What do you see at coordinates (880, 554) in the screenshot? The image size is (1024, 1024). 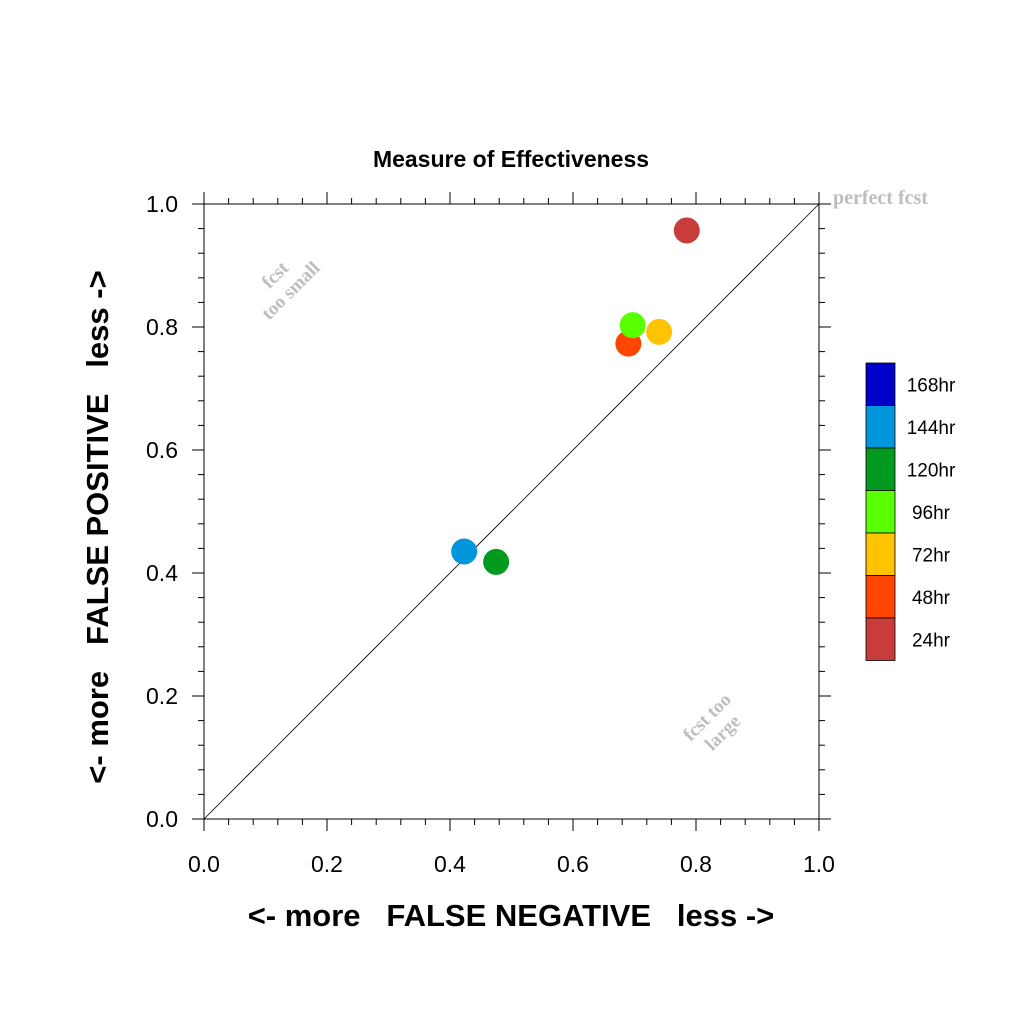 I see `legend-swatch-72hr` at bounding box center [880, 554].